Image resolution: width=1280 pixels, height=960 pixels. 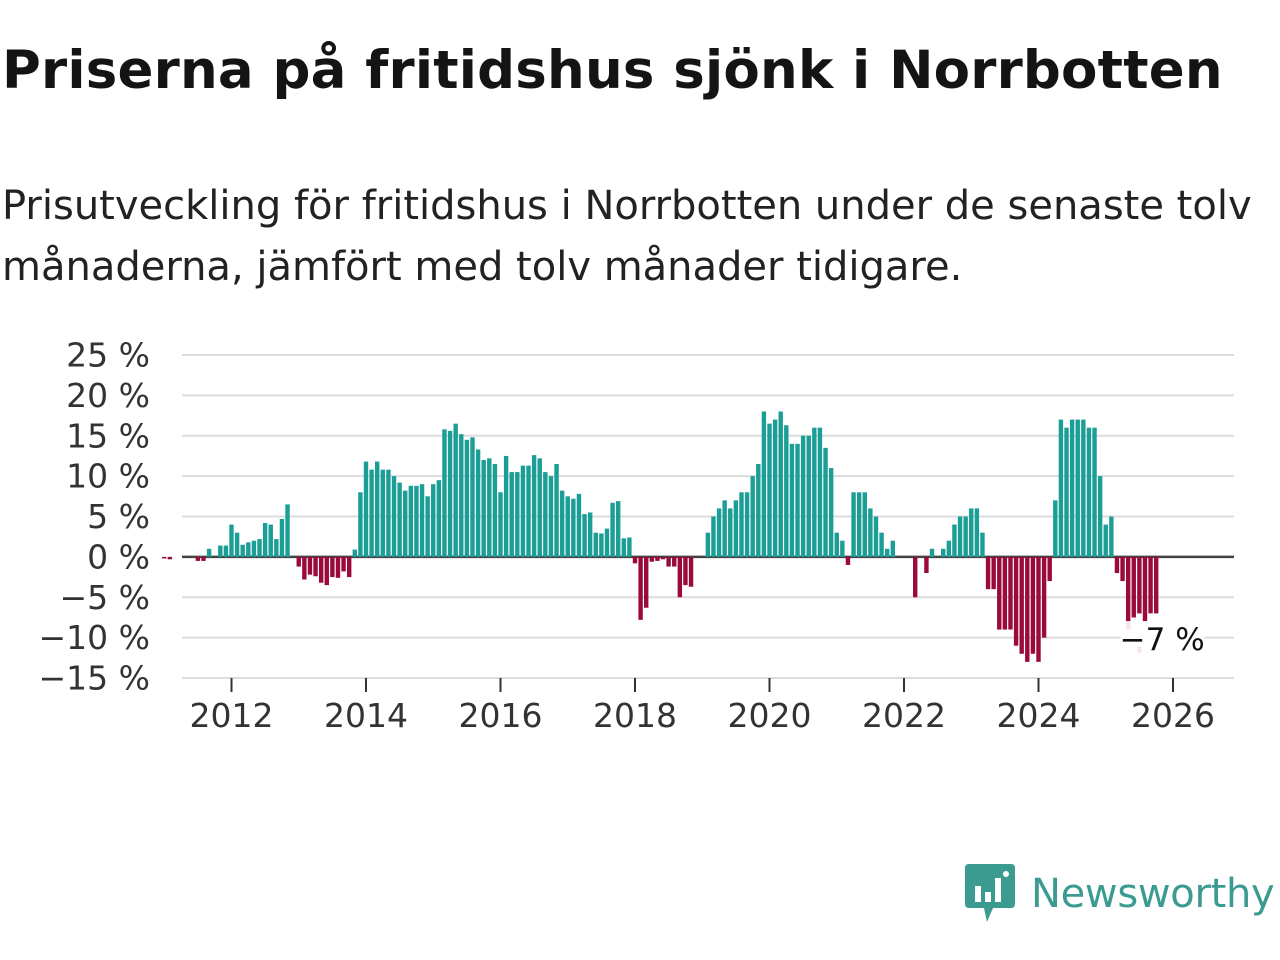 What do you see at coordinates (1173, 715) in the screenshot?
I see `x-tick-label: 2026` at bounding box center [1173, 715].